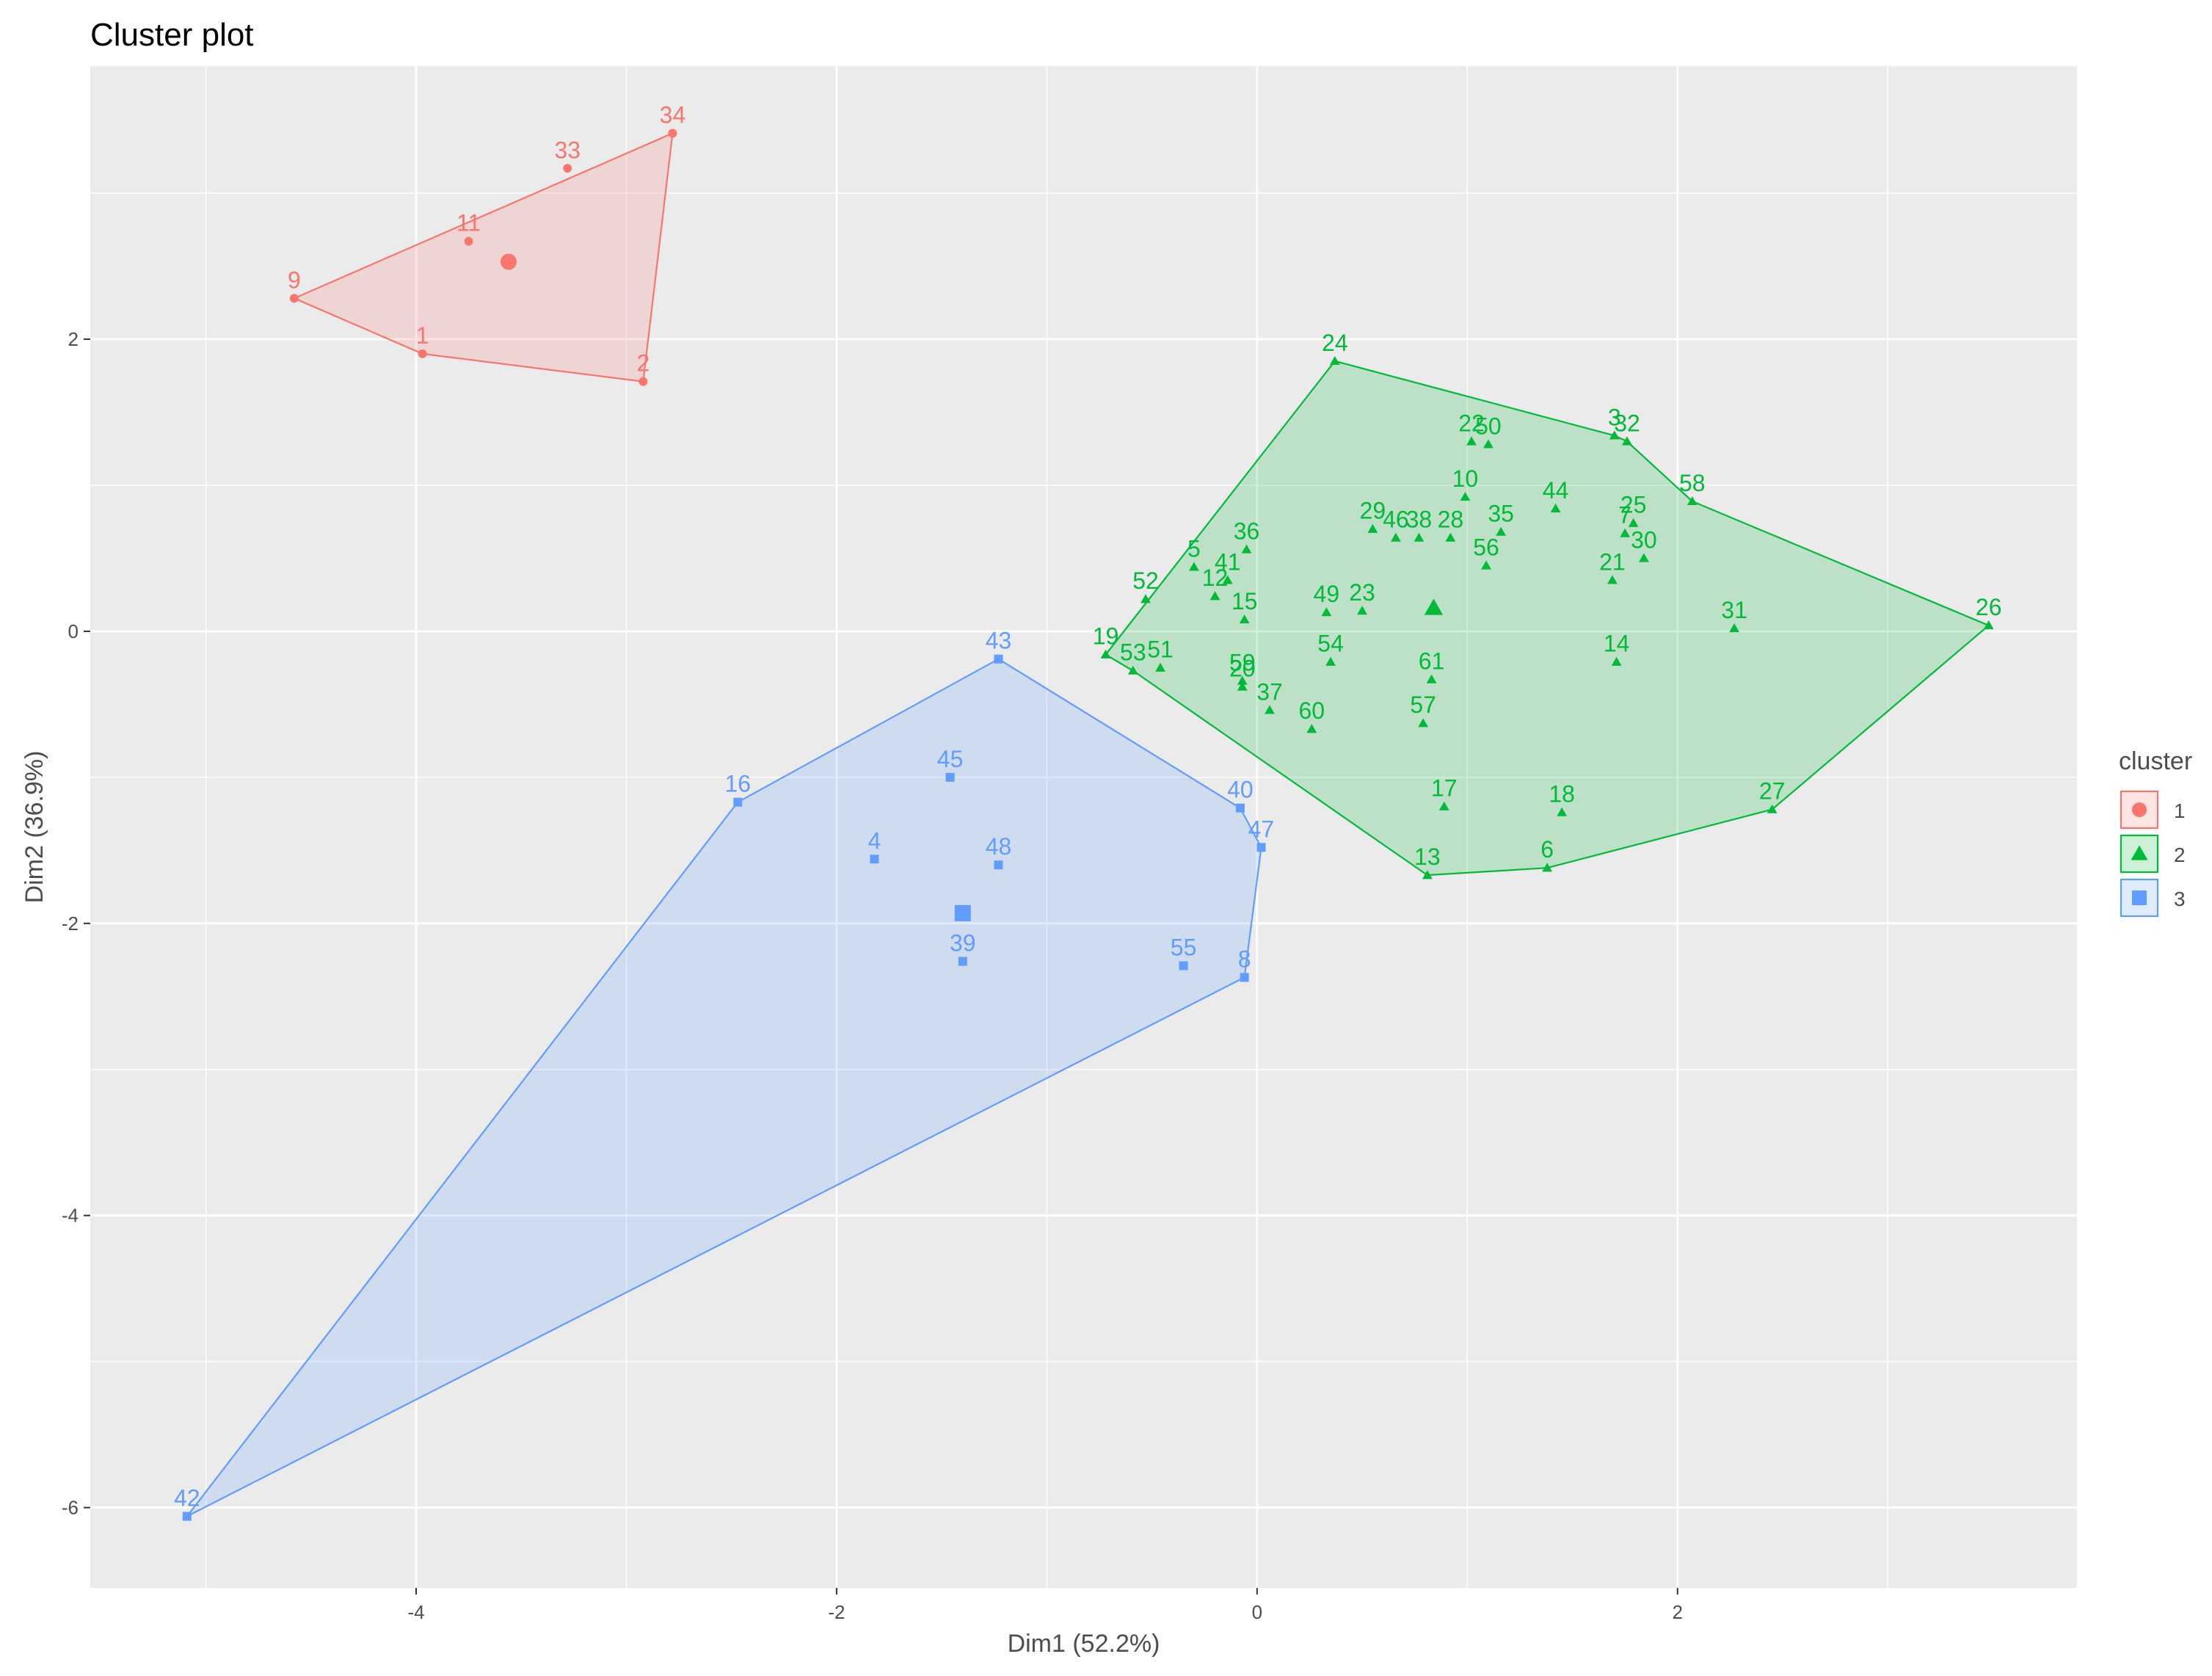 This screenshot has width=2212, height=1676. What do you see at coordinates (1633, 505) in the screenshot?
I see `point-label: 25` at bounding box center [1633, 505].